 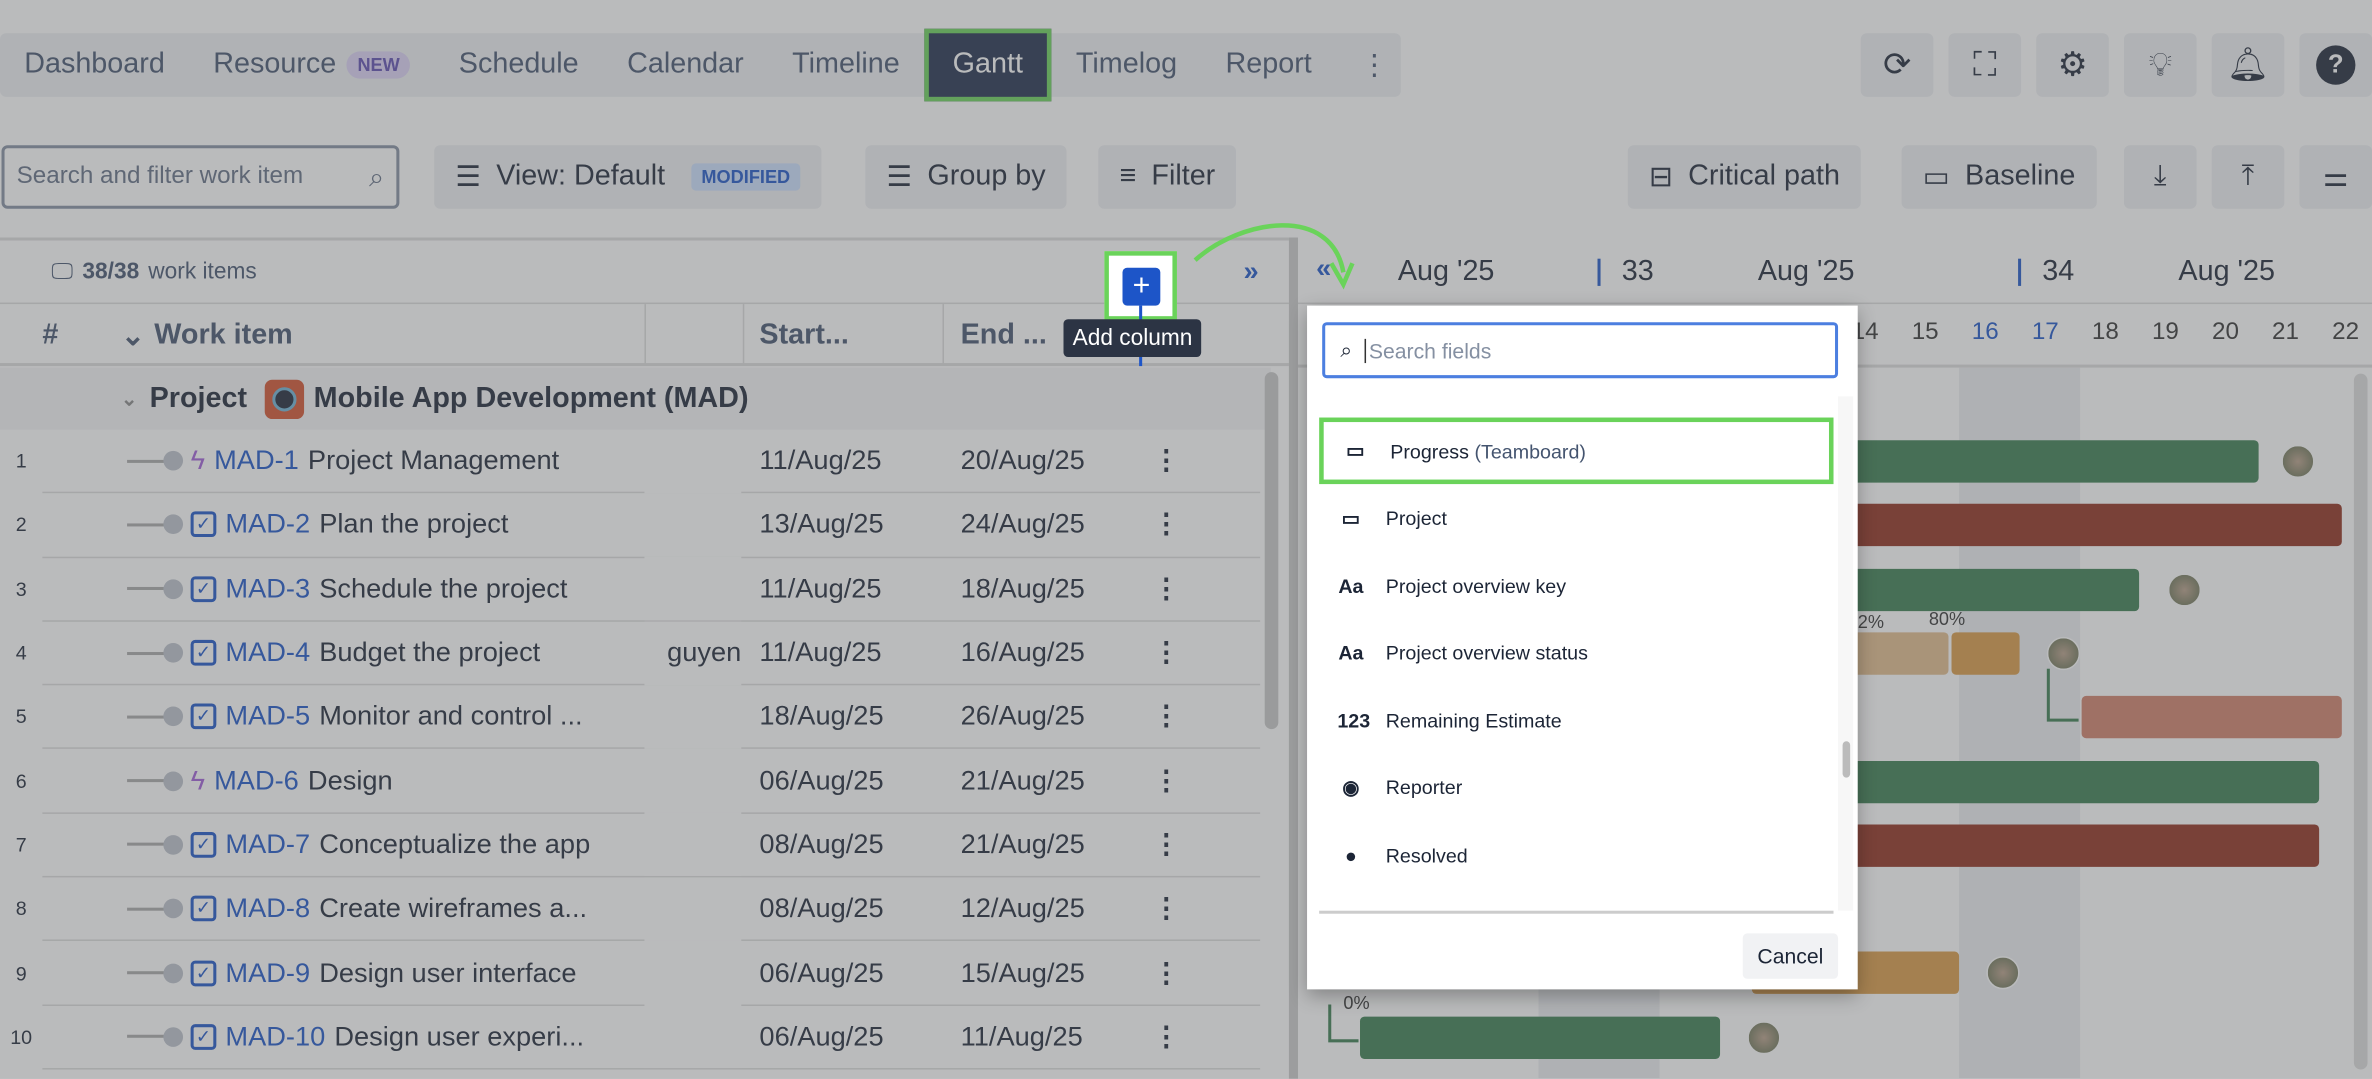 I want to click on field-search-input: ⌕ Search fields, so click(x=1580, y=350).